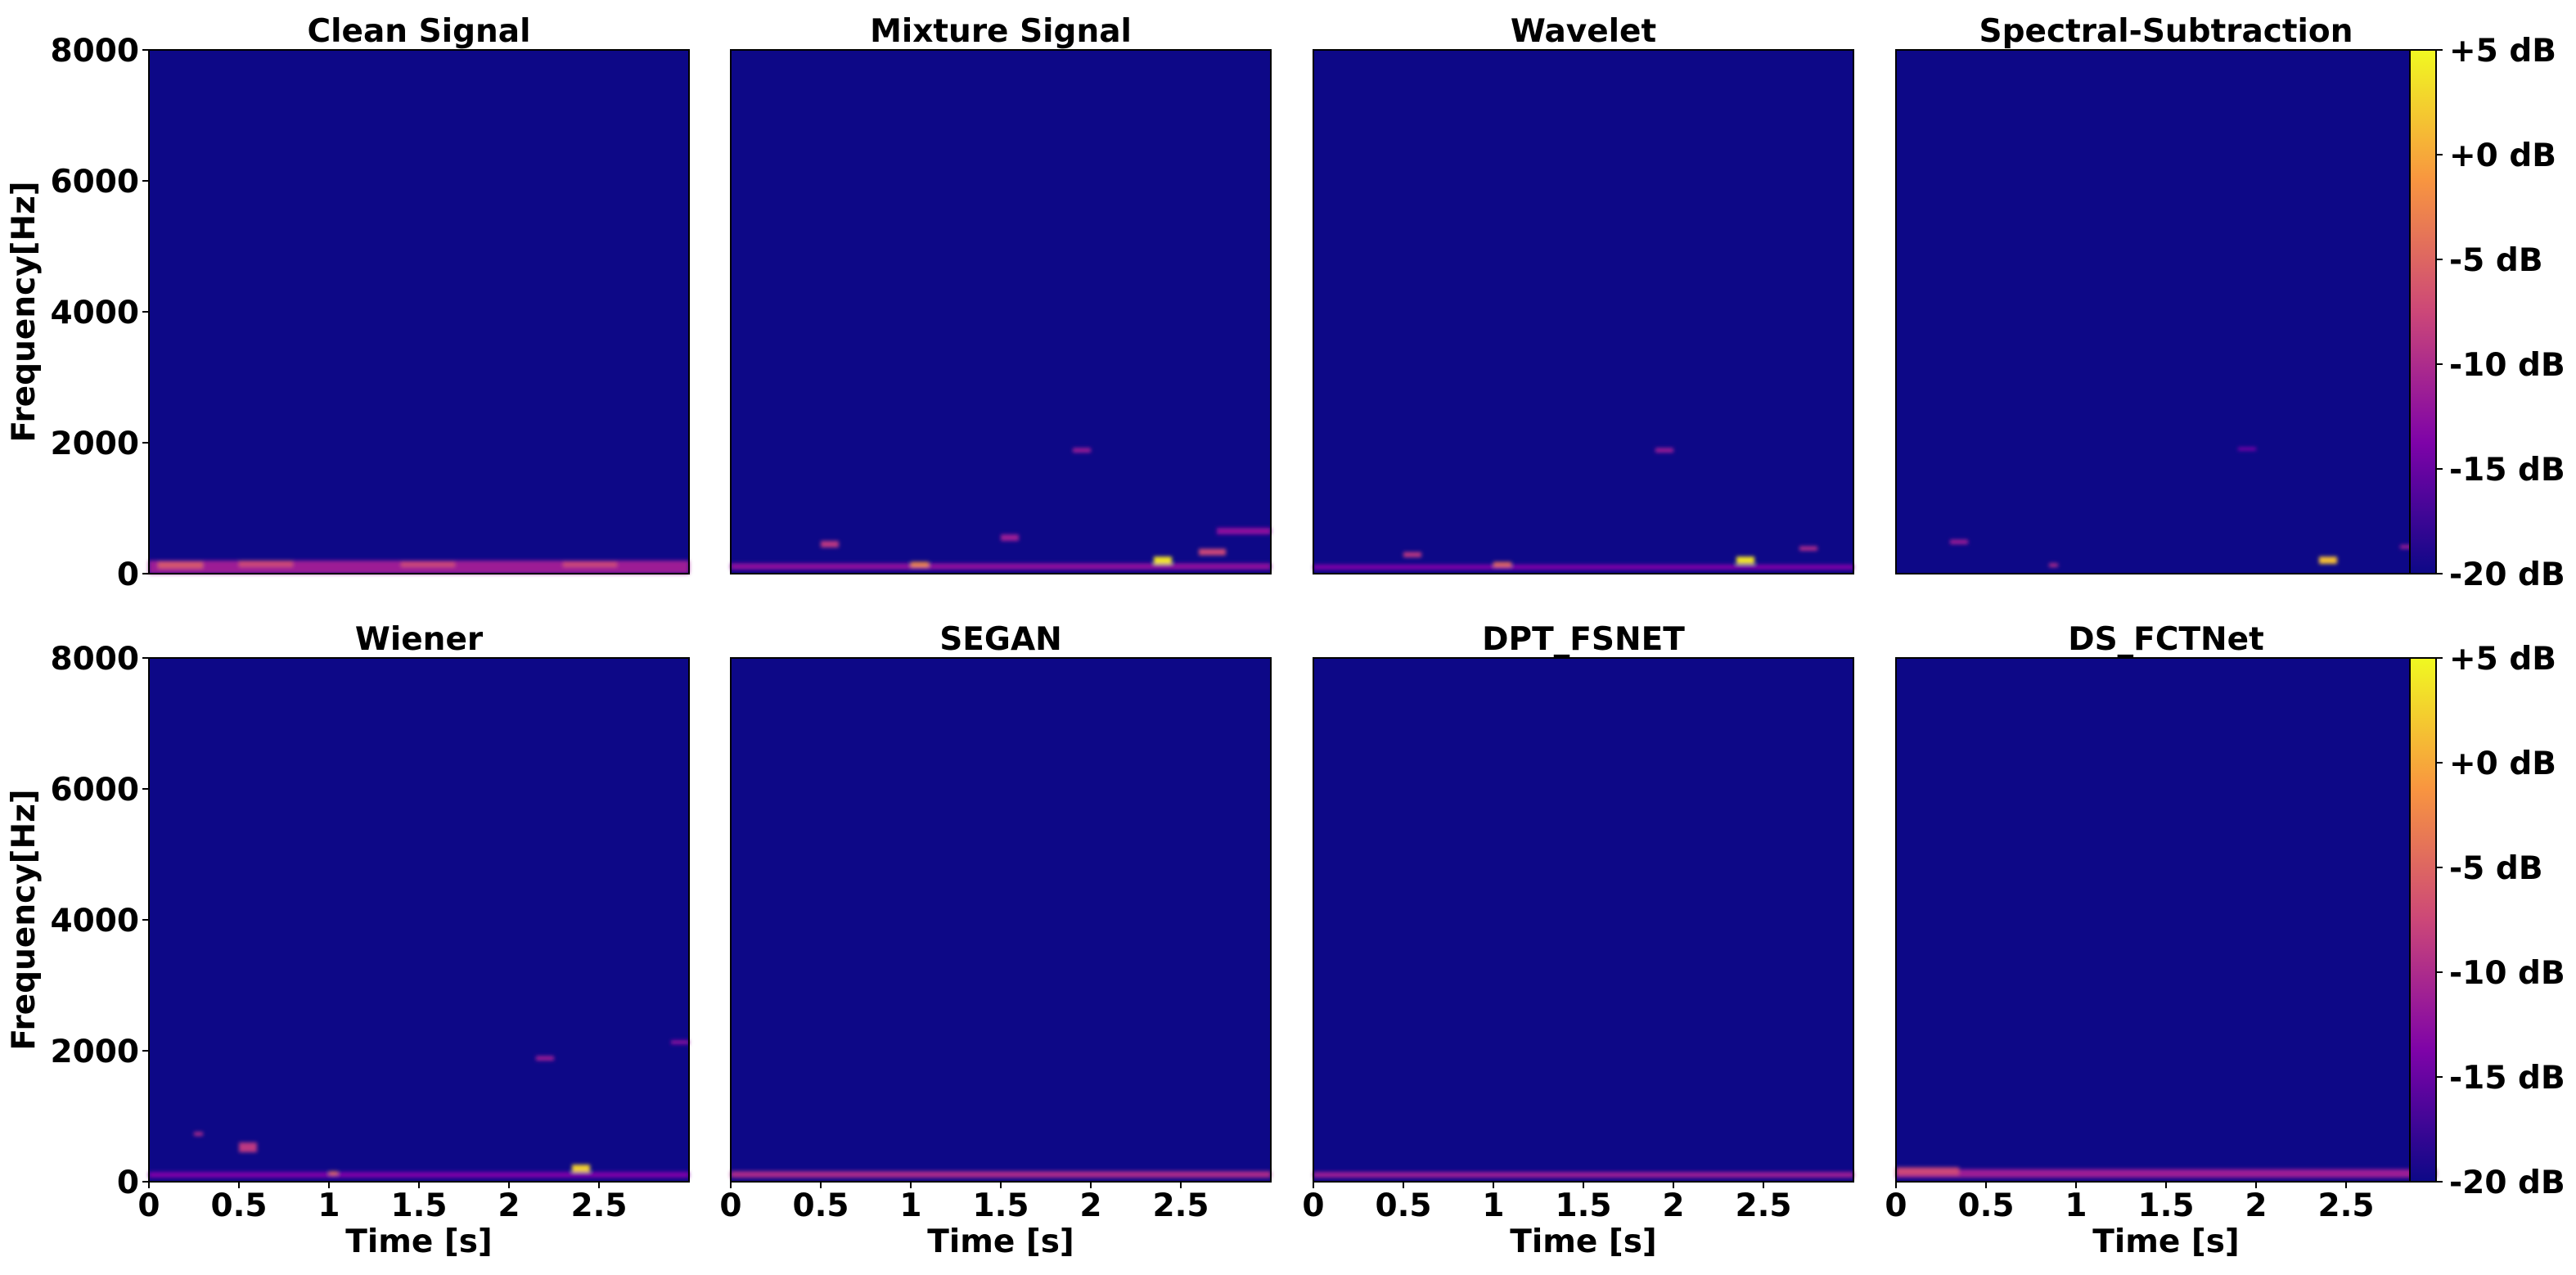 This screenshot has height=1275, width=2576. Describe the element at coordinates (419, 31) in the screenshot. I see `panel-title: Clean Signal` at that location.